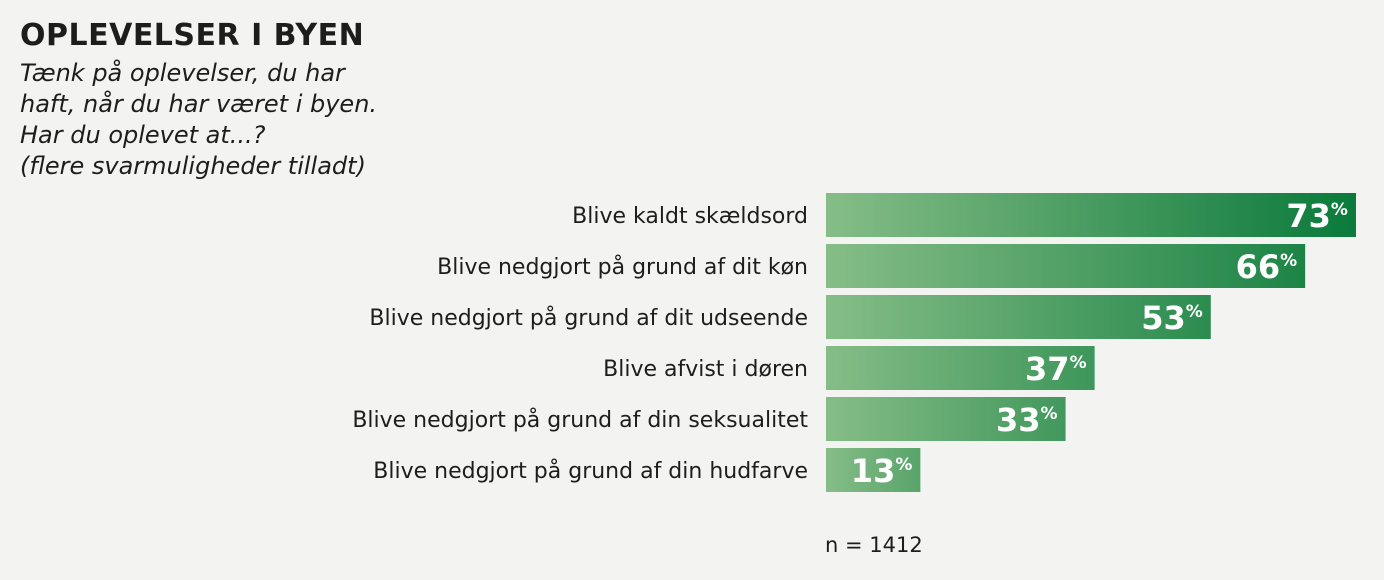 This screenshot has height=580, width=1384. Describe the element at coordinates (882, 471) in the screenshot. I see `data-label: 13%` at that location.